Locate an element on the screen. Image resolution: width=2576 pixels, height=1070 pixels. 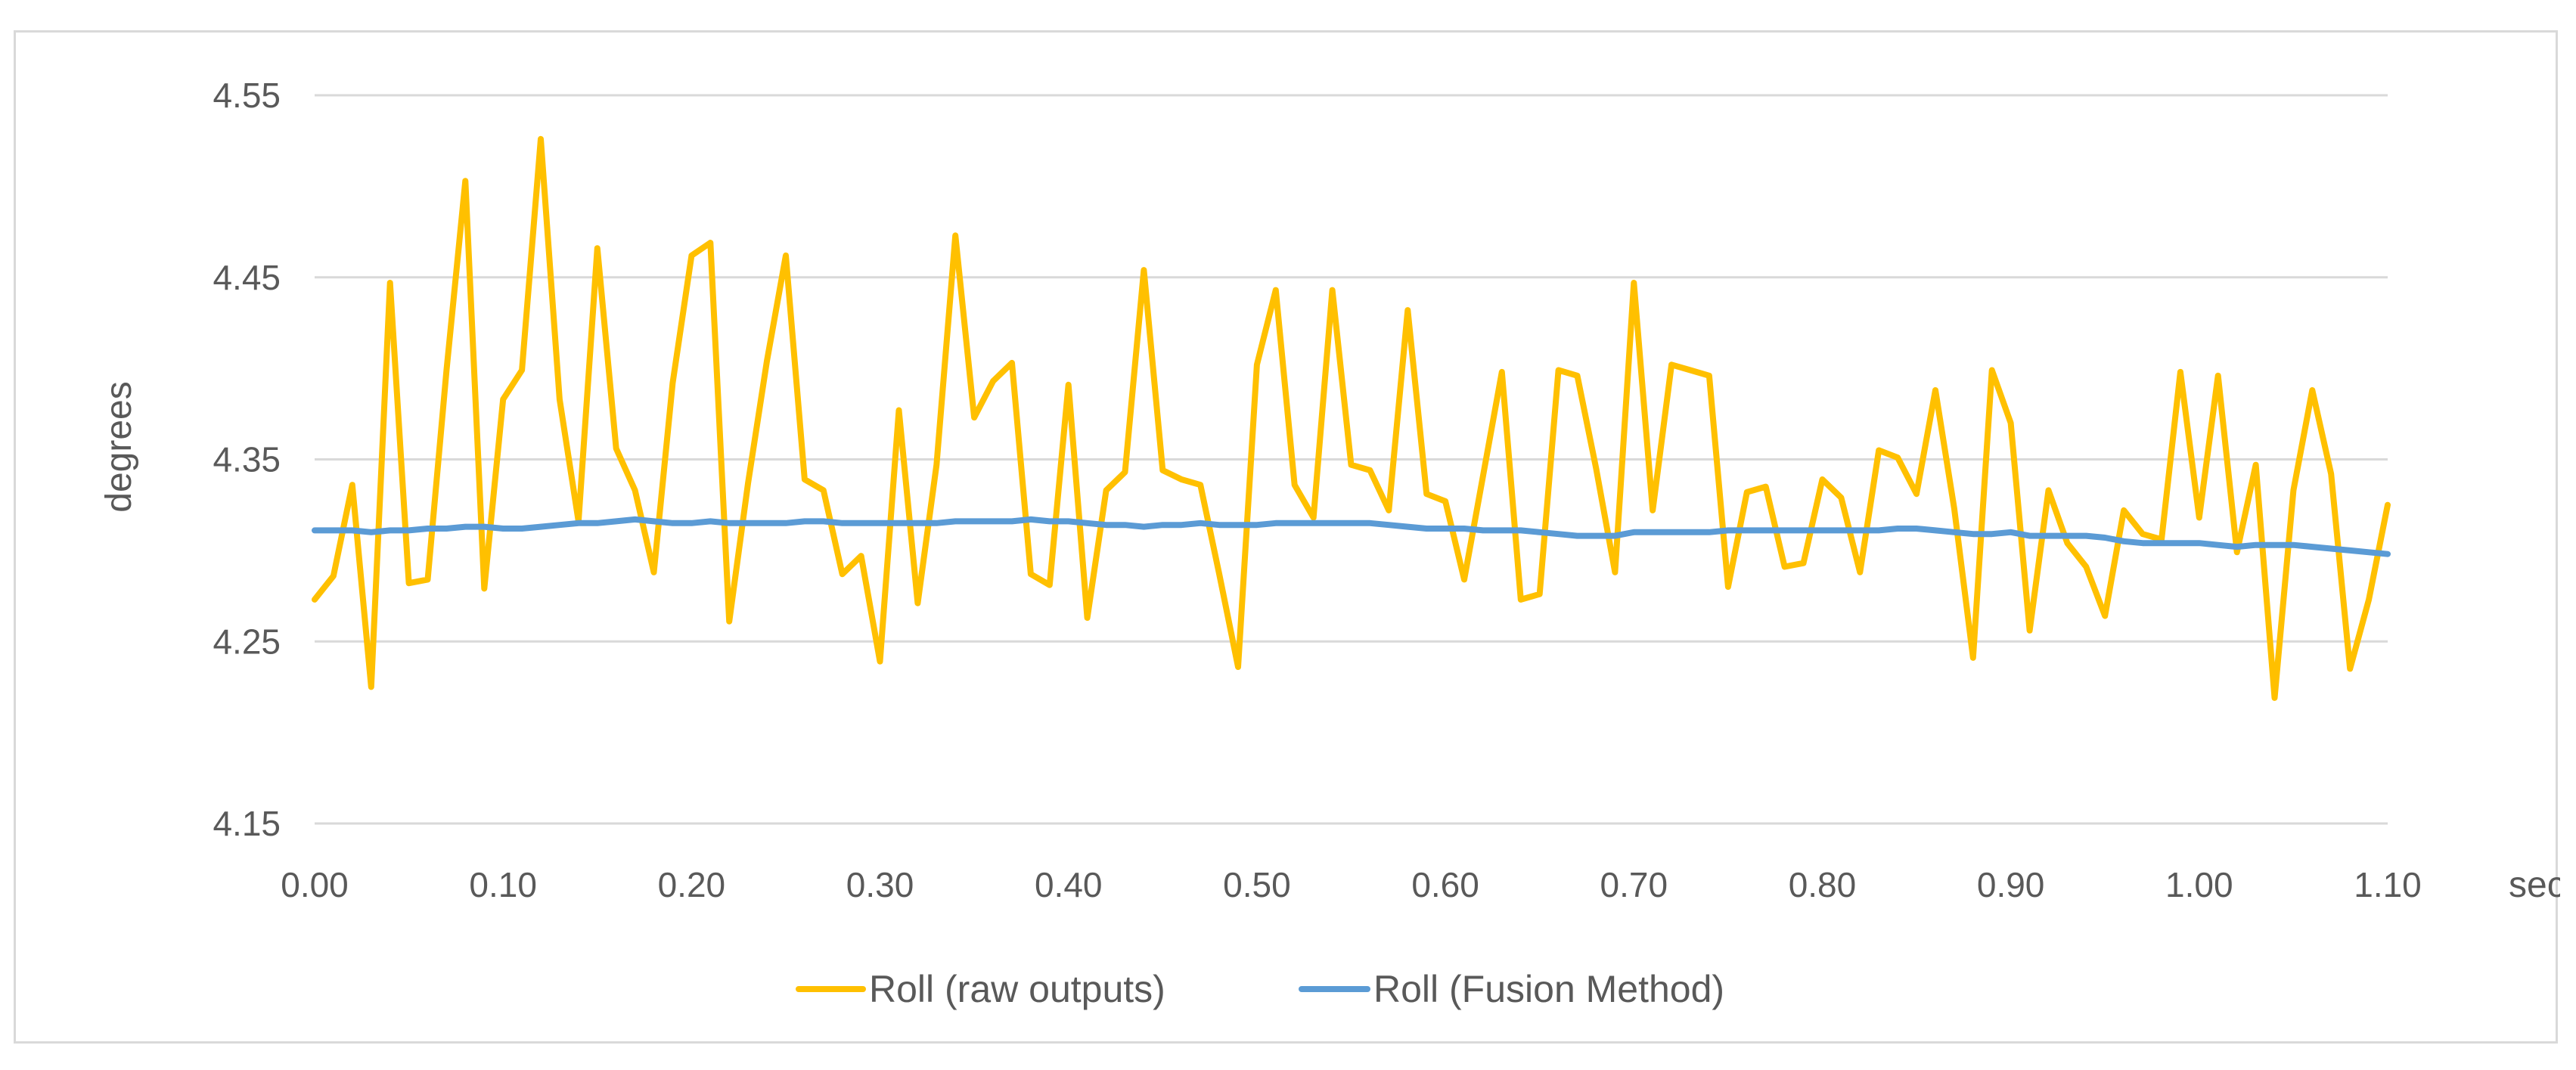
y-tick-label: 4.55 is located at coordinates (247, 96).